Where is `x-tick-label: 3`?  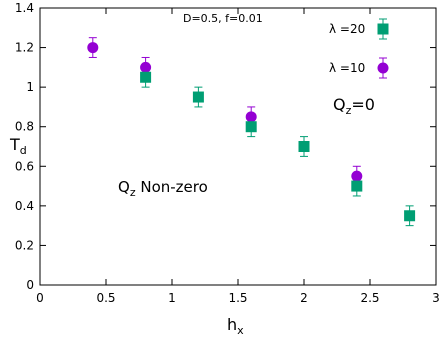
x-tick-label: 3 is located at coordinates (436, 298).